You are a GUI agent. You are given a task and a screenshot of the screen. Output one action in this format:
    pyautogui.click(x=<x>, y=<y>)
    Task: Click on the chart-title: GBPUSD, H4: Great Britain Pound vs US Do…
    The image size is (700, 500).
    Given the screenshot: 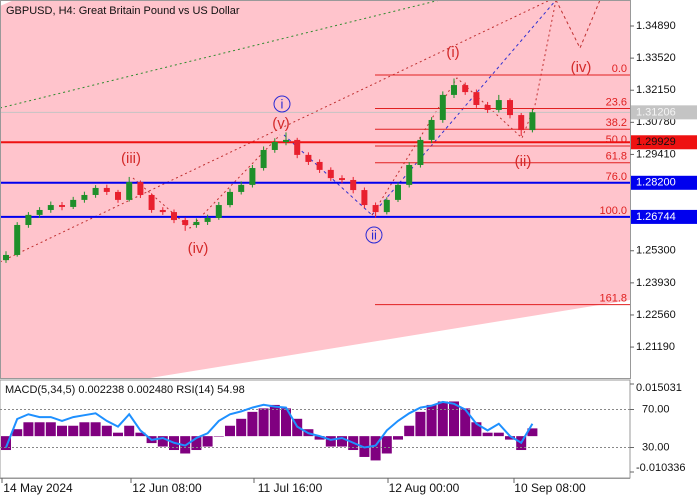 What is the action you would take?
    pyautogui.click(x=123, y=11)
    